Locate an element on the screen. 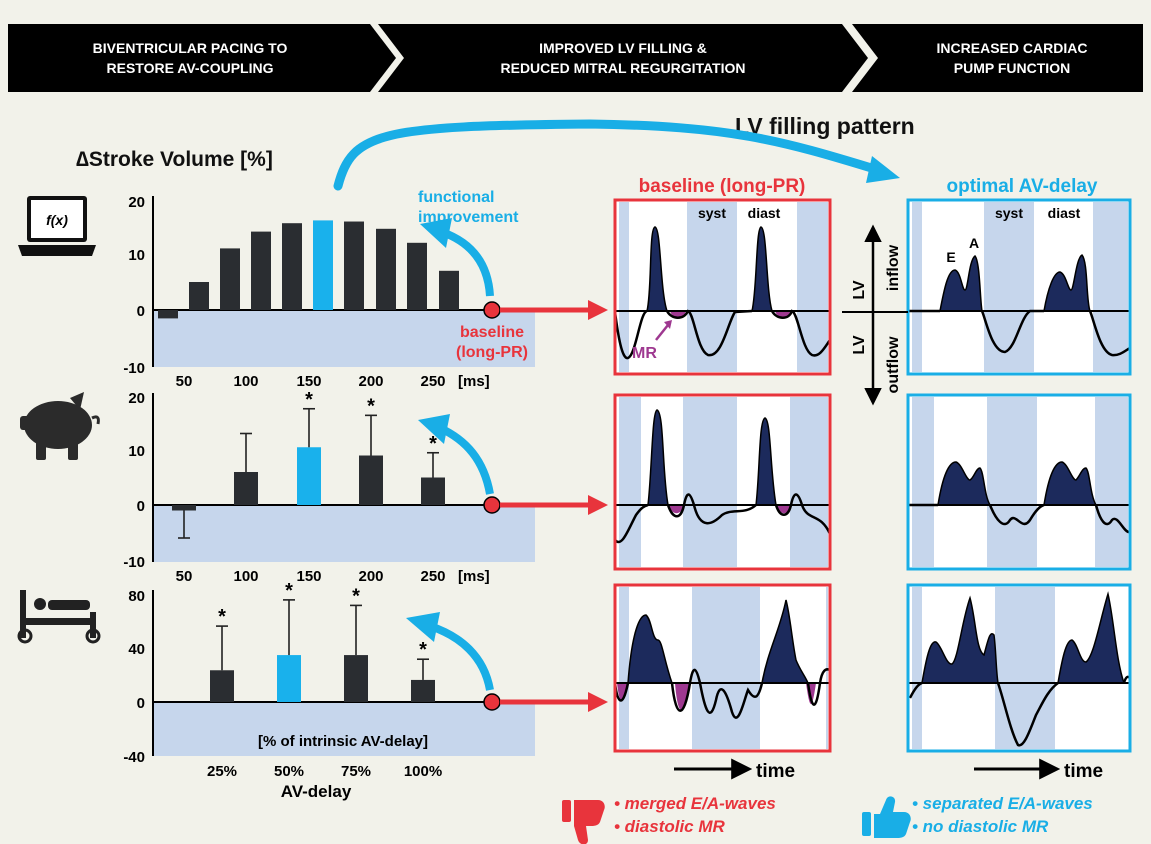  pig-icon is located at coordinates (60, 426).